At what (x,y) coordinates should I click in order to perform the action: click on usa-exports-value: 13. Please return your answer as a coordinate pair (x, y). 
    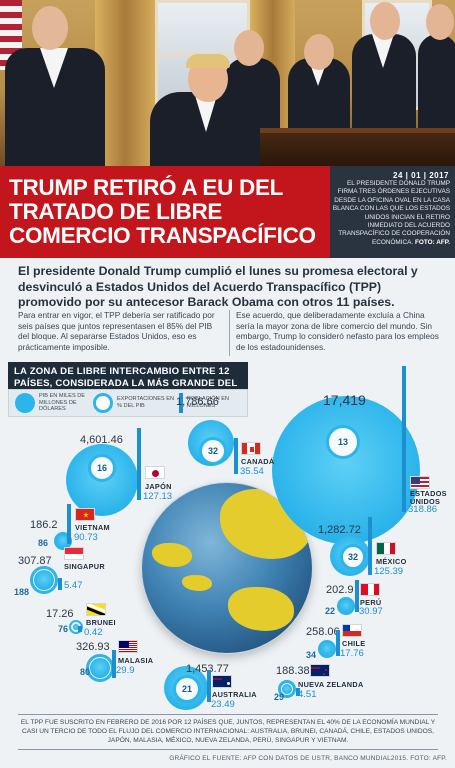
    Looking at the image, I should click on (342, 442).